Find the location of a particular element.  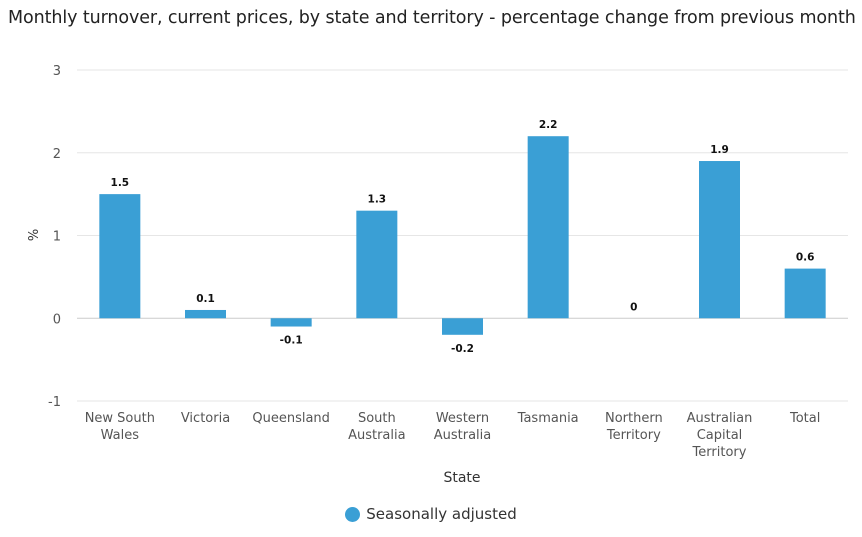

data-label: 1.3 is located at coordinates (377, 200).